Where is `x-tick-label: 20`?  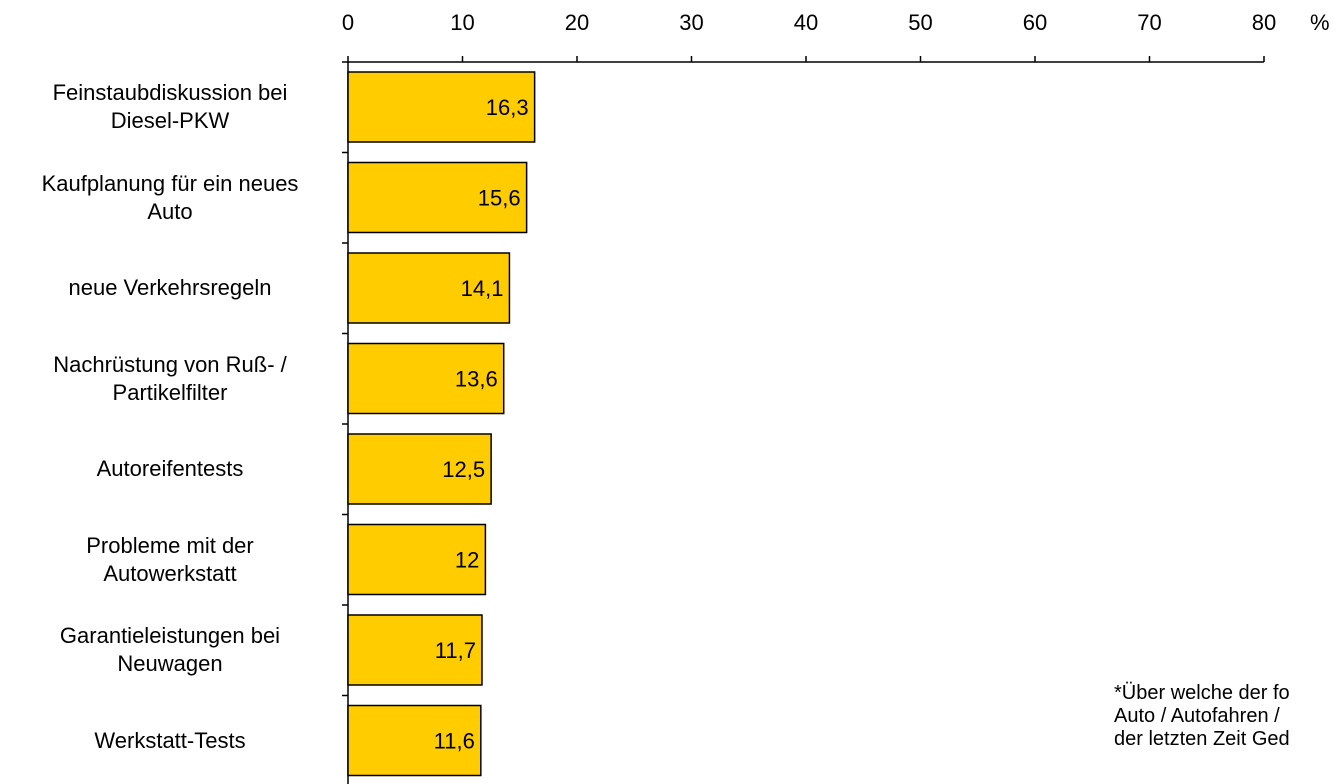 x-tick-label: 20 is located at coordinates (577, 22).